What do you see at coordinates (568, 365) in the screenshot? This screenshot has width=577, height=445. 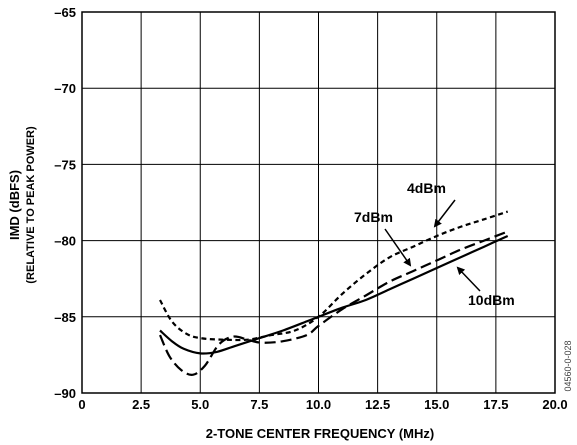 I see `figure-id: 04560-0-028` at bounding box center [568, 365].